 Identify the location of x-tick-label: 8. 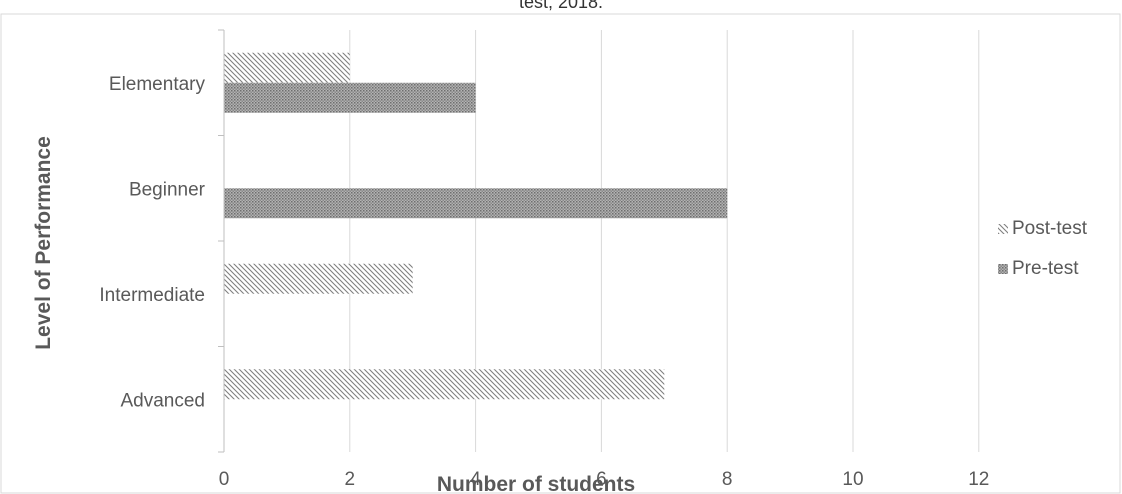
(727, 479).